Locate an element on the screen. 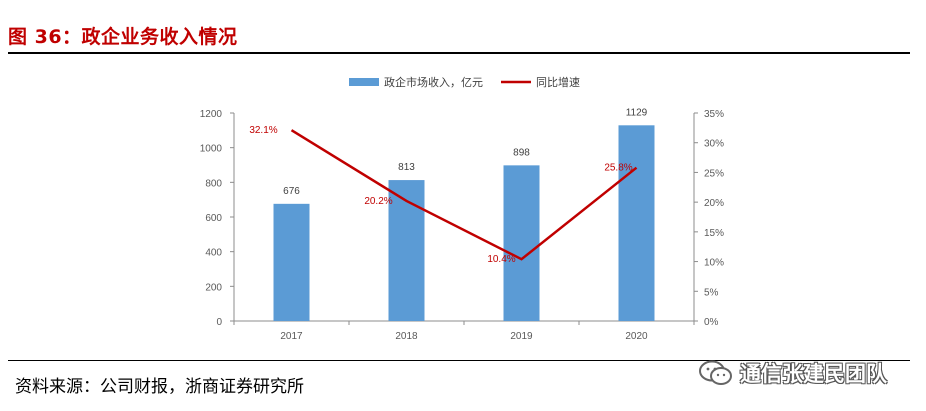  growth-data-label: 20.2% is located at coordinates (378, 201).